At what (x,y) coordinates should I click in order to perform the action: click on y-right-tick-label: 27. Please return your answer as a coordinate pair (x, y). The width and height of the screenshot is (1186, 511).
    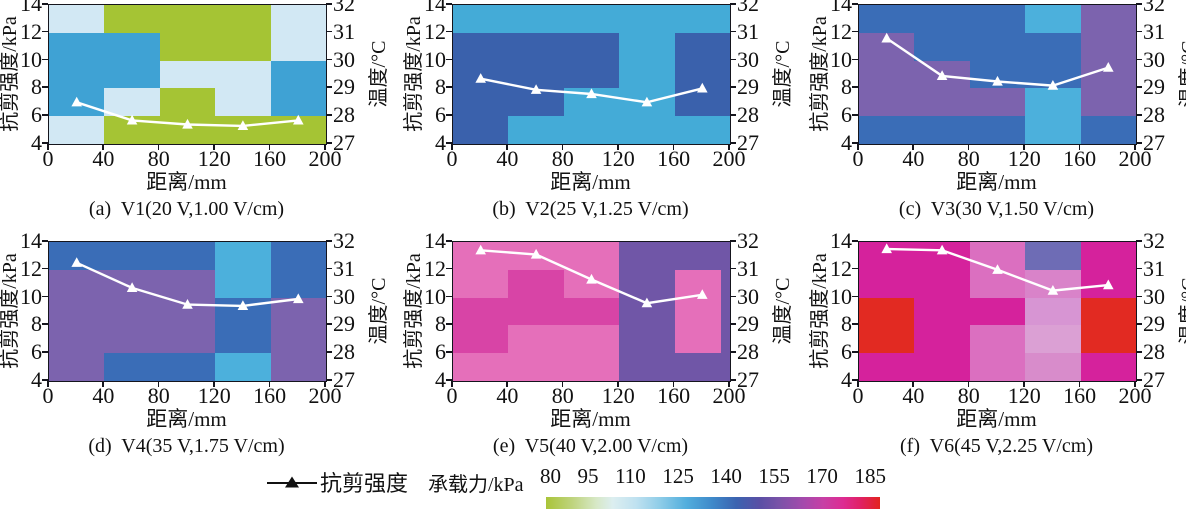
    Looking at the image, I should click on (1154, 142).